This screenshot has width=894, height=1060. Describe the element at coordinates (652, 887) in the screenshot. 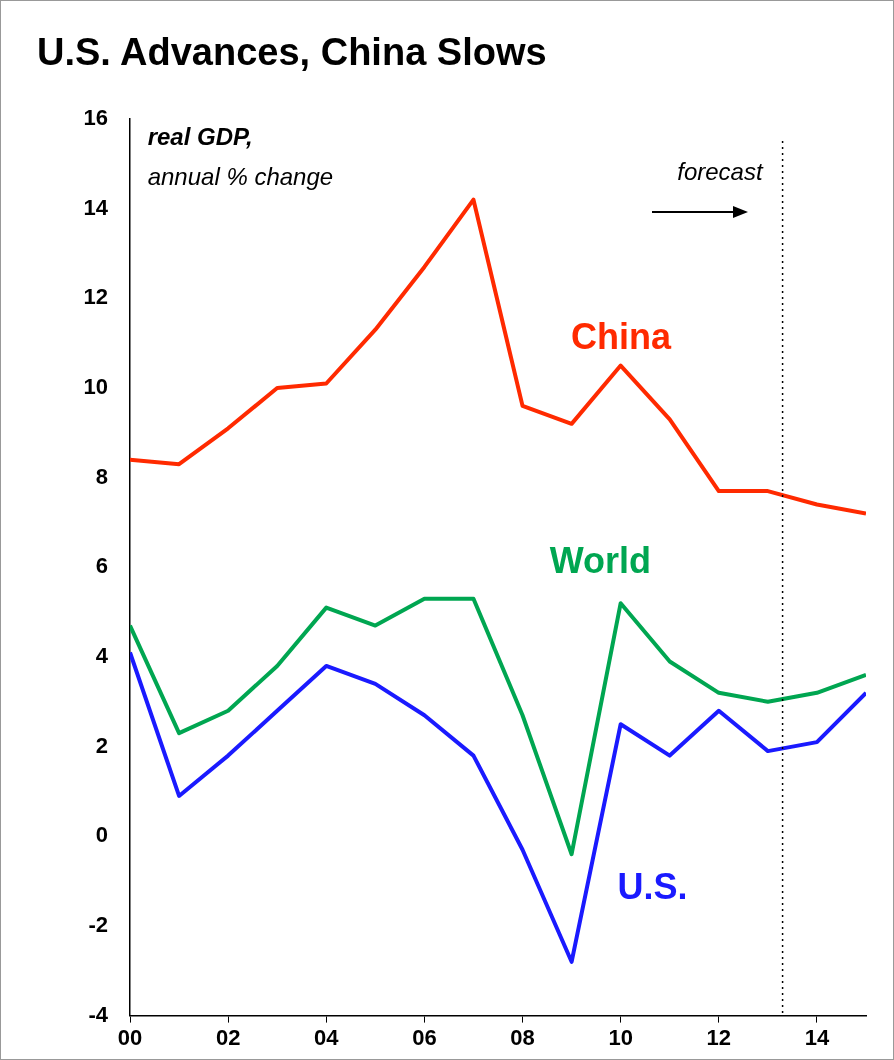

I see `series-label: U.S.` at that location.